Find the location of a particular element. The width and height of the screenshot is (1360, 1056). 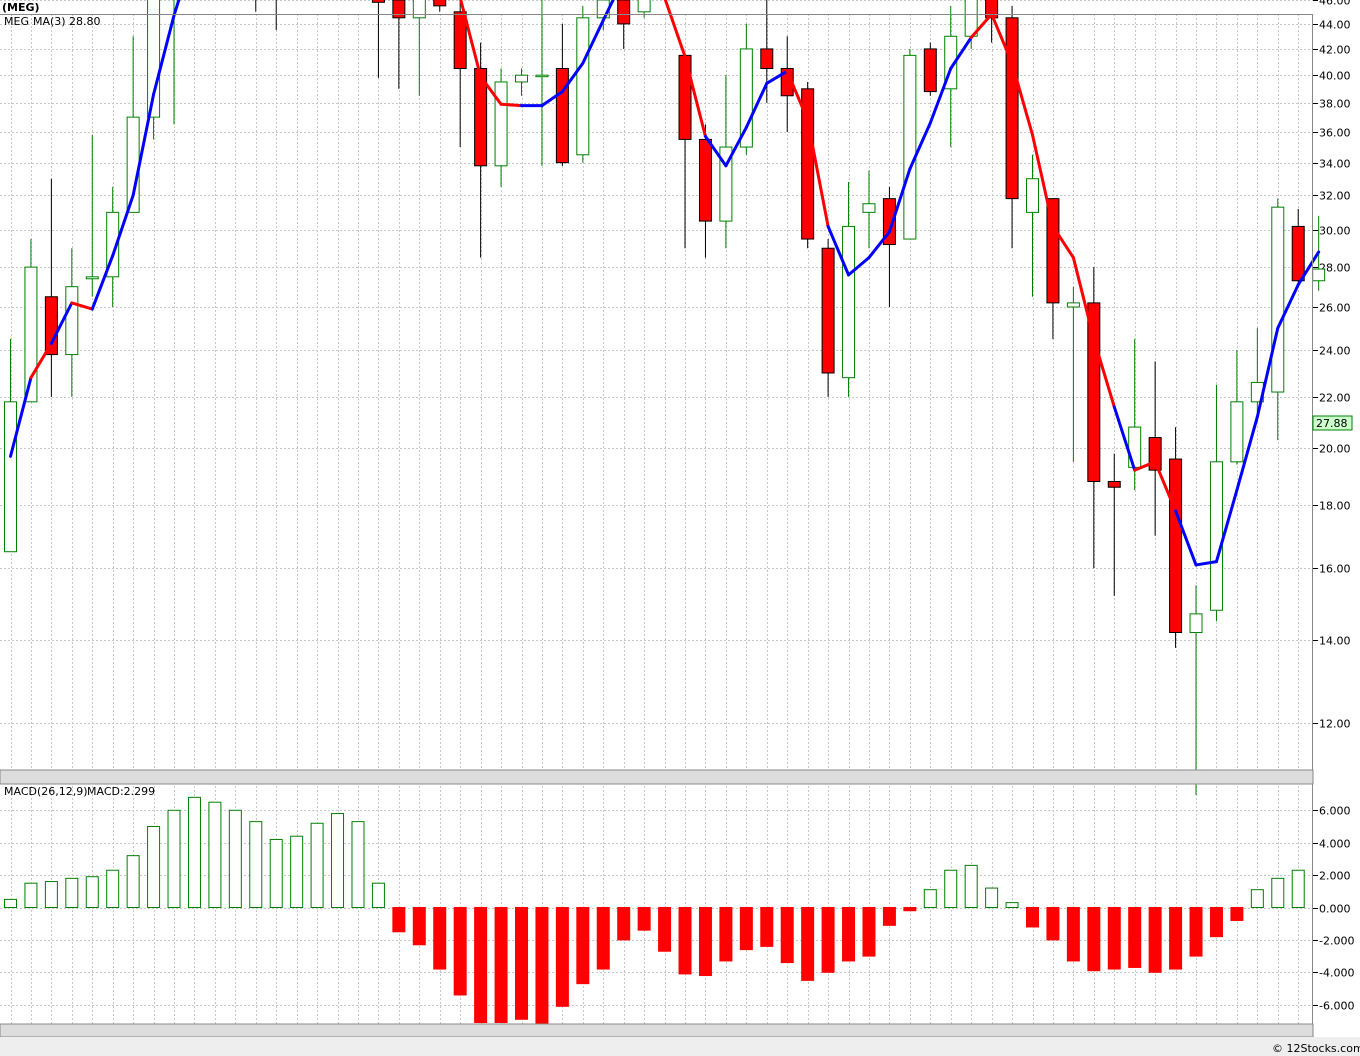

macd-x-axis-band is located at coordinates (657, 1030).